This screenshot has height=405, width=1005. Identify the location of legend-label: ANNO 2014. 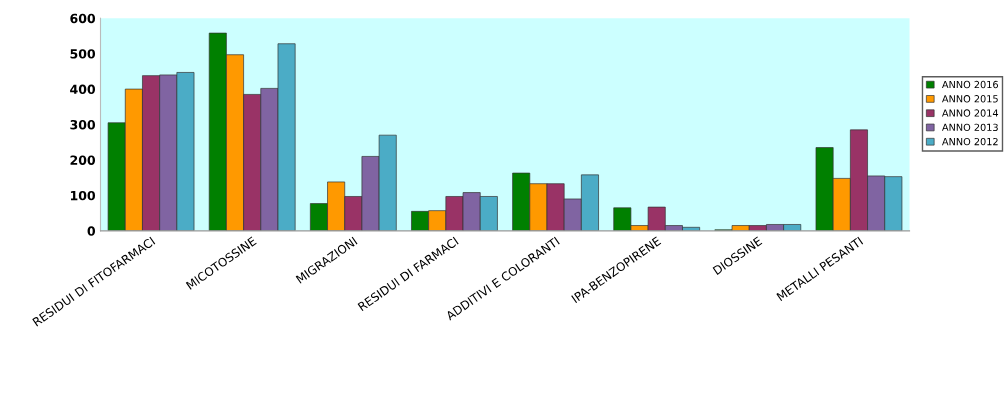
(970, 113).